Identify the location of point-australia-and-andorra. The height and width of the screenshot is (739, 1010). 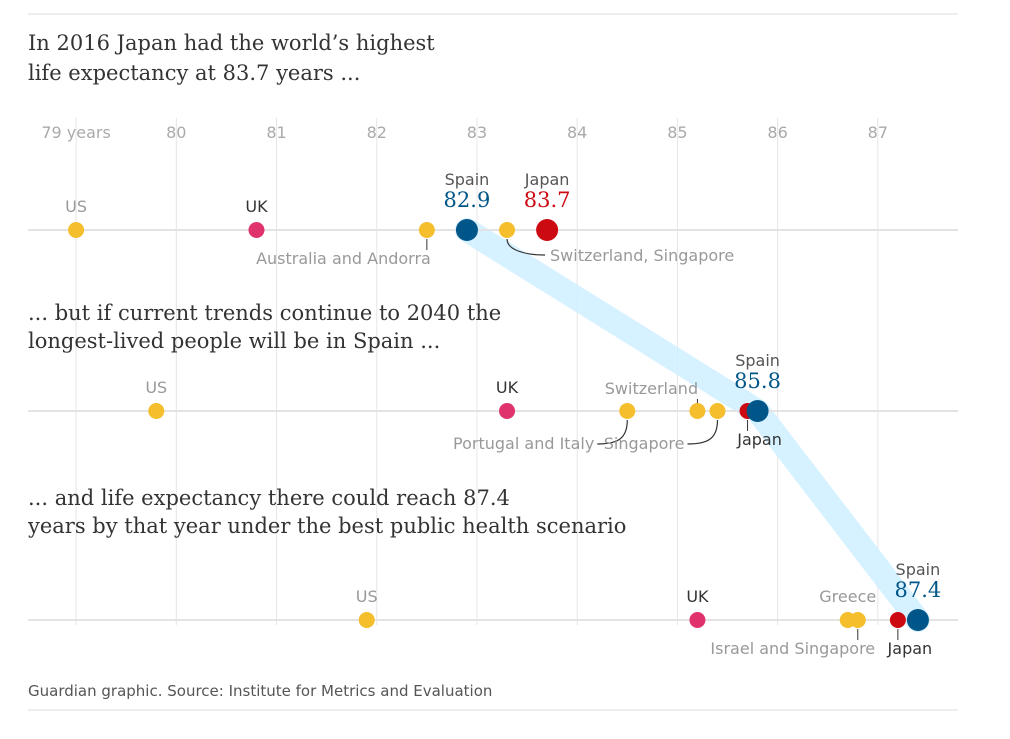
(426, 230).